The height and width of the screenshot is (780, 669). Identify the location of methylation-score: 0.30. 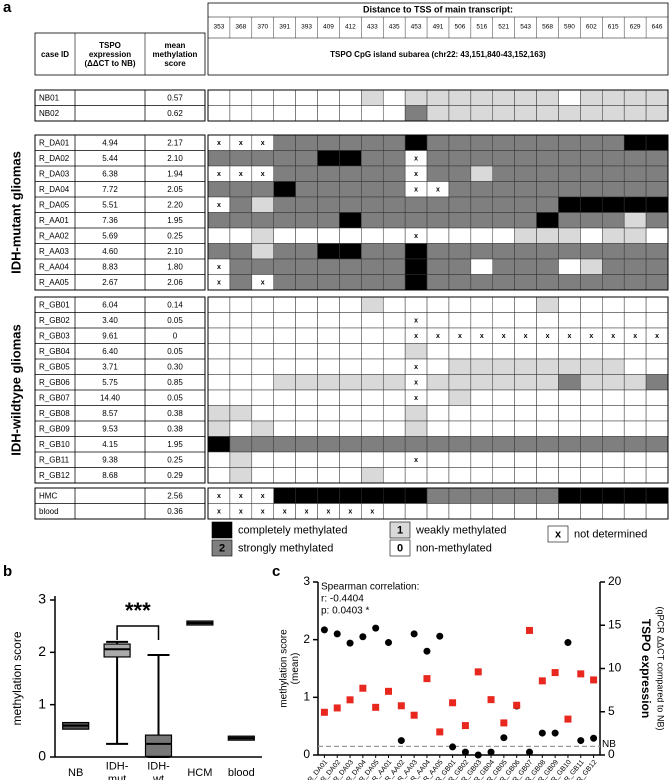
(175, 366).